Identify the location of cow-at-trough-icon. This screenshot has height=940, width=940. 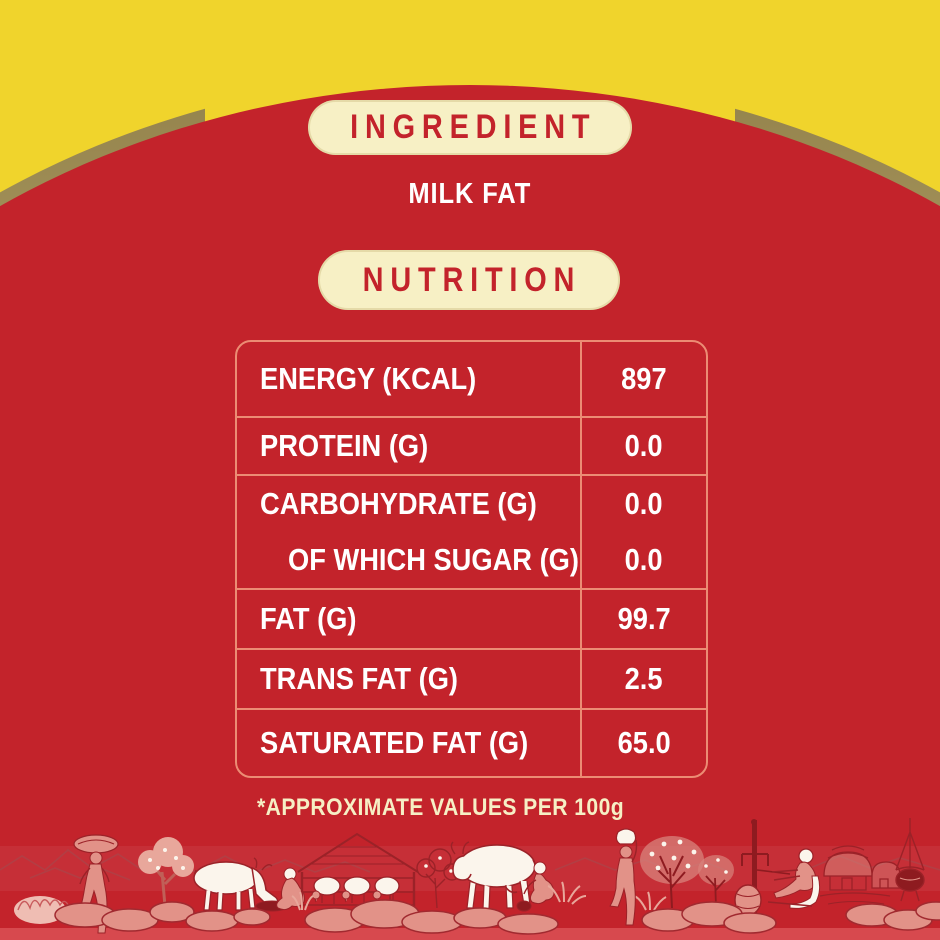
(241, 884).